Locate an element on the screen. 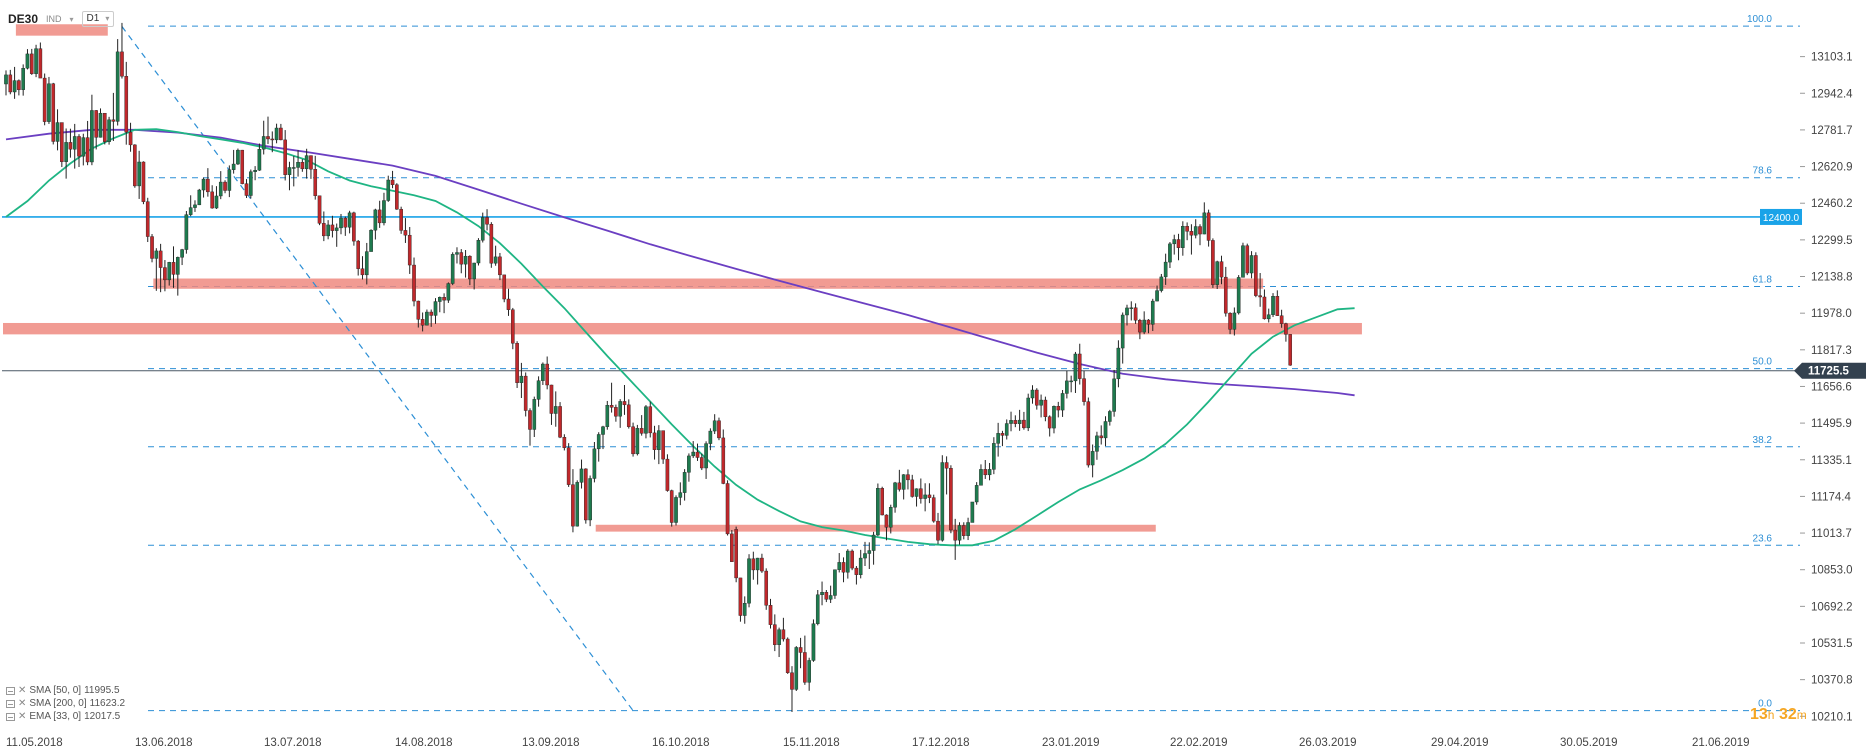  indicator-sma50: ✕ SMA [50, 0] 11995.5 is located at coordinates (65, 690).